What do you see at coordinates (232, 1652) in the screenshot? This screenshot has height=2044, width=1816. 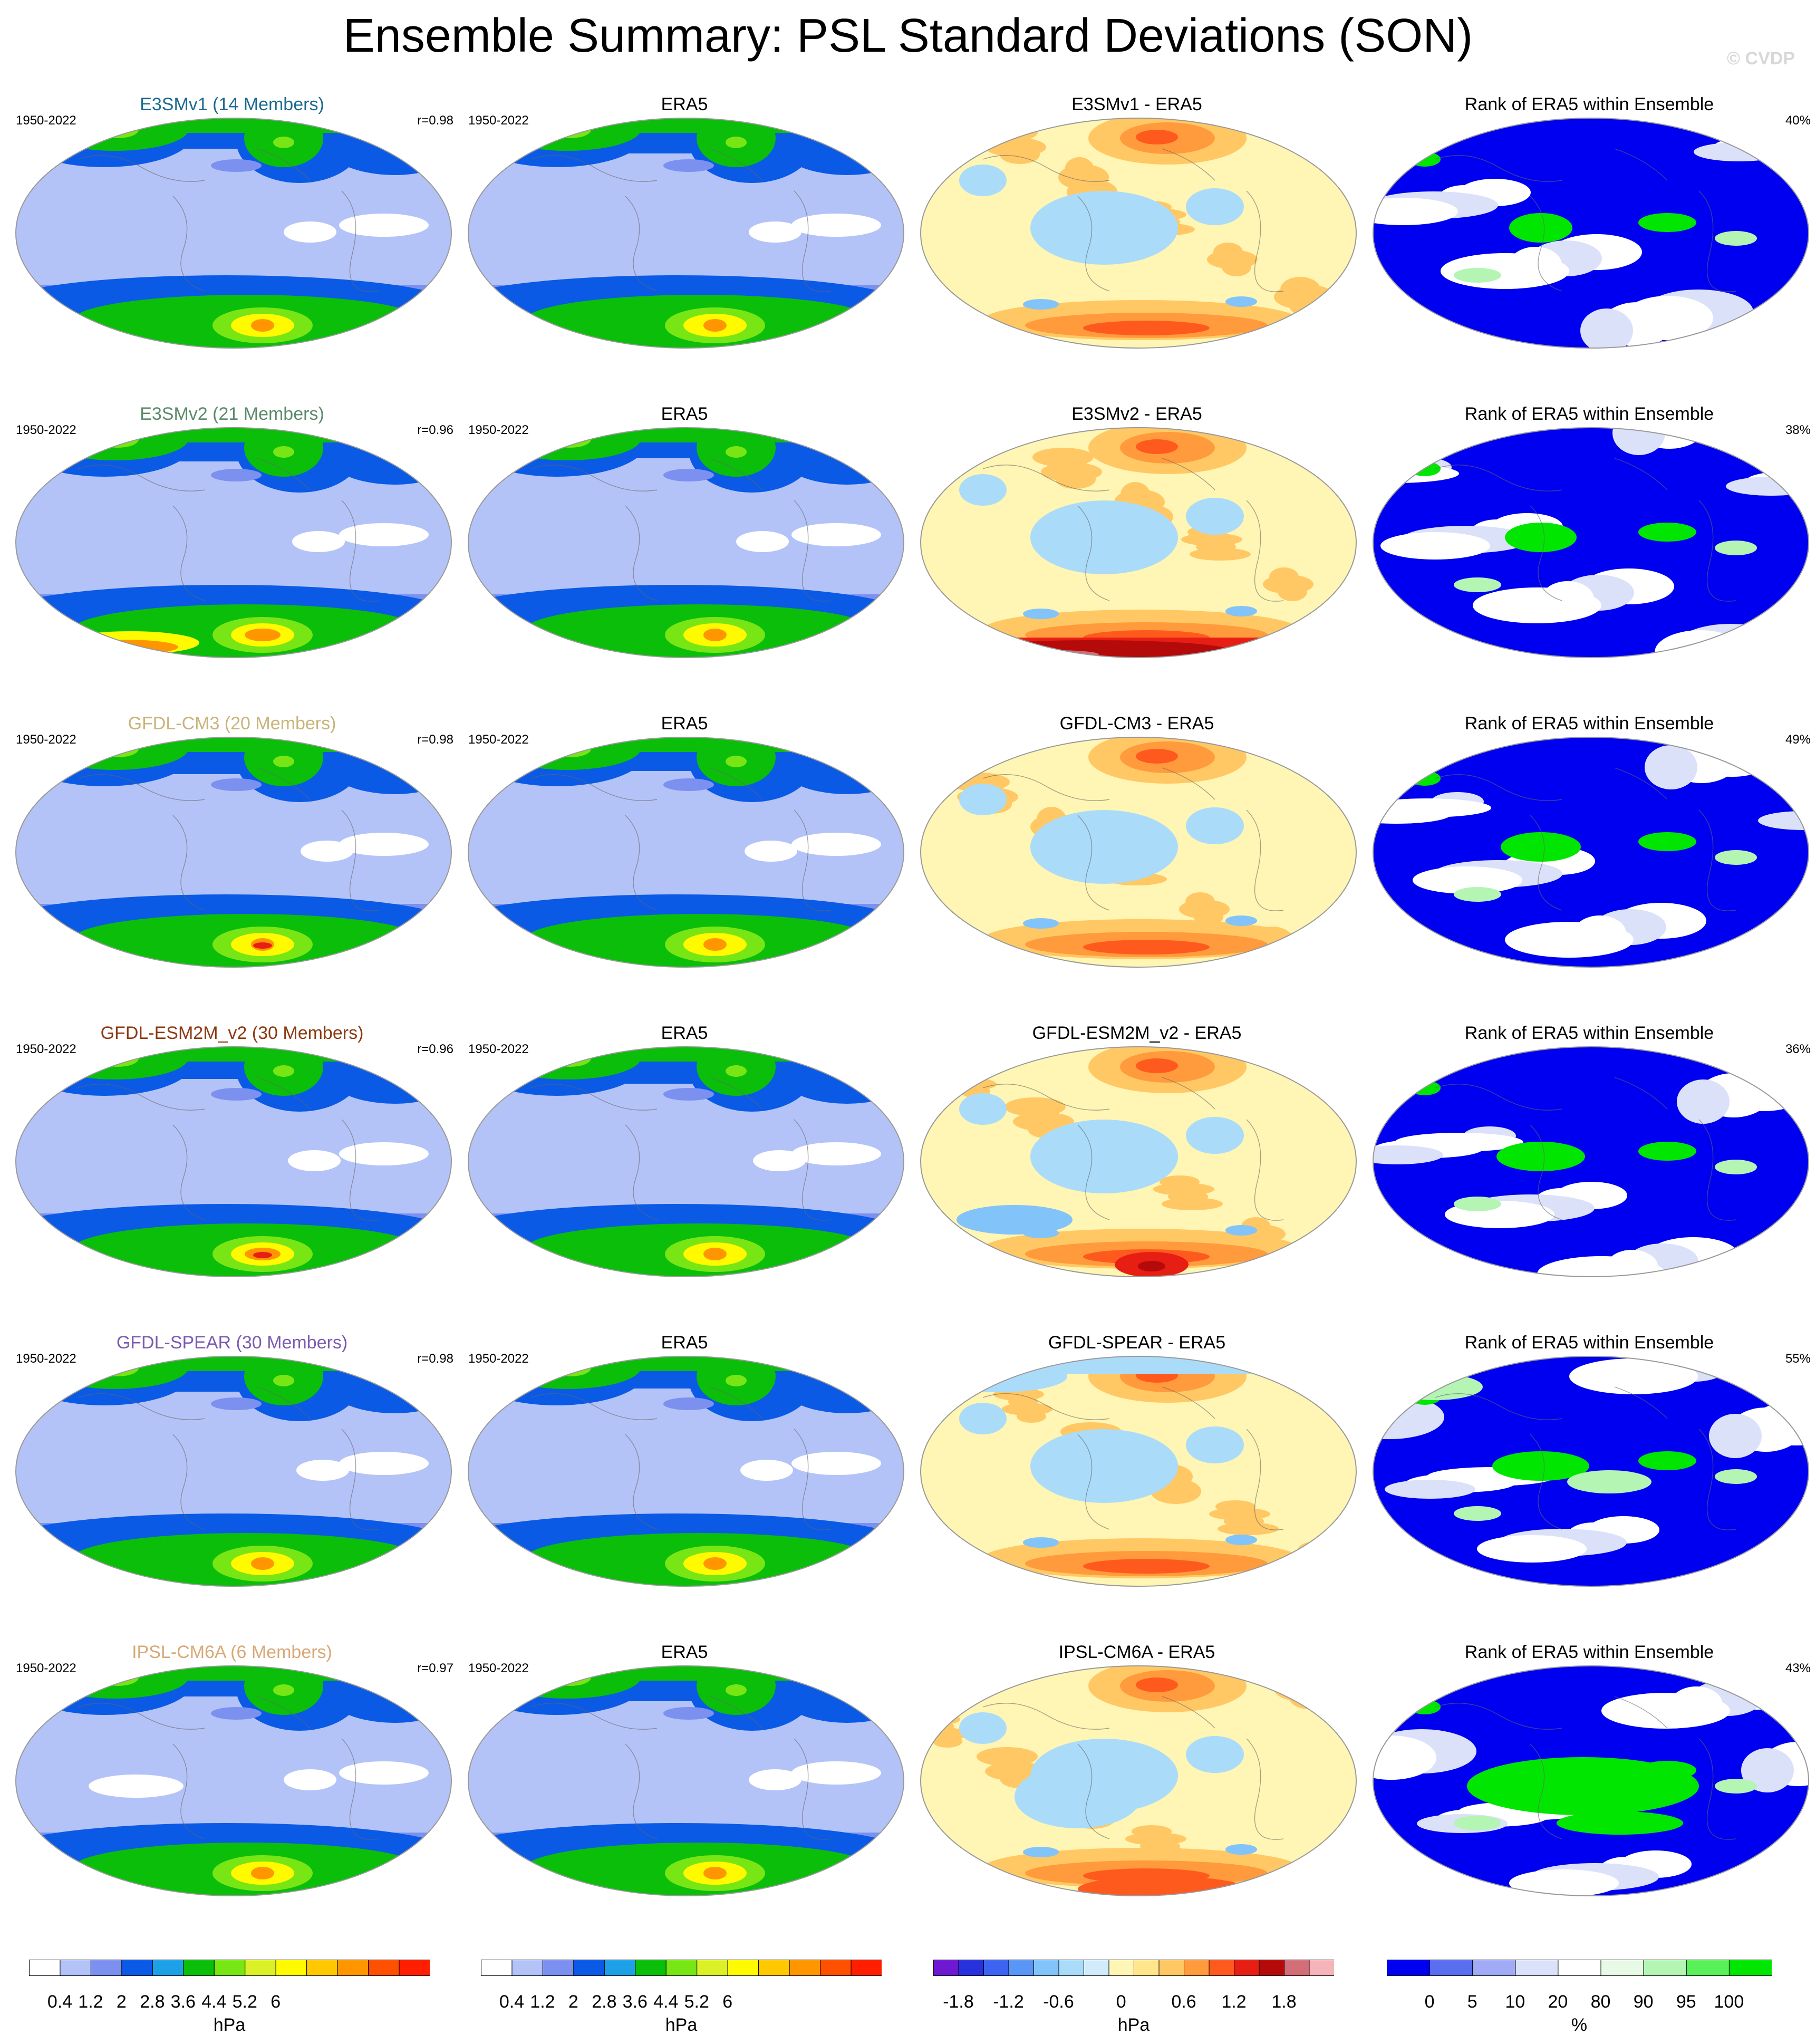 I see `model-panel-title: IPSL-CM6A (6 Members)` at bounding box center [232, 1652].